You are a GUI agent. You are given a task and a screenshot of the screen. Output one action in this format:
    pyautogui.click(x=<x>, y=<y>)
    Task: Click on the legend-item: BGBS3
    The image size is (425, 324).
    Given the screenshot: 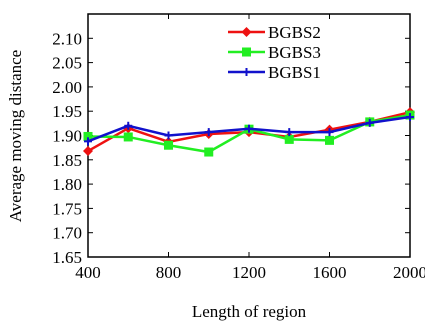 What is the action you would take?
    pyautogui.click(x=274, y=52)
    